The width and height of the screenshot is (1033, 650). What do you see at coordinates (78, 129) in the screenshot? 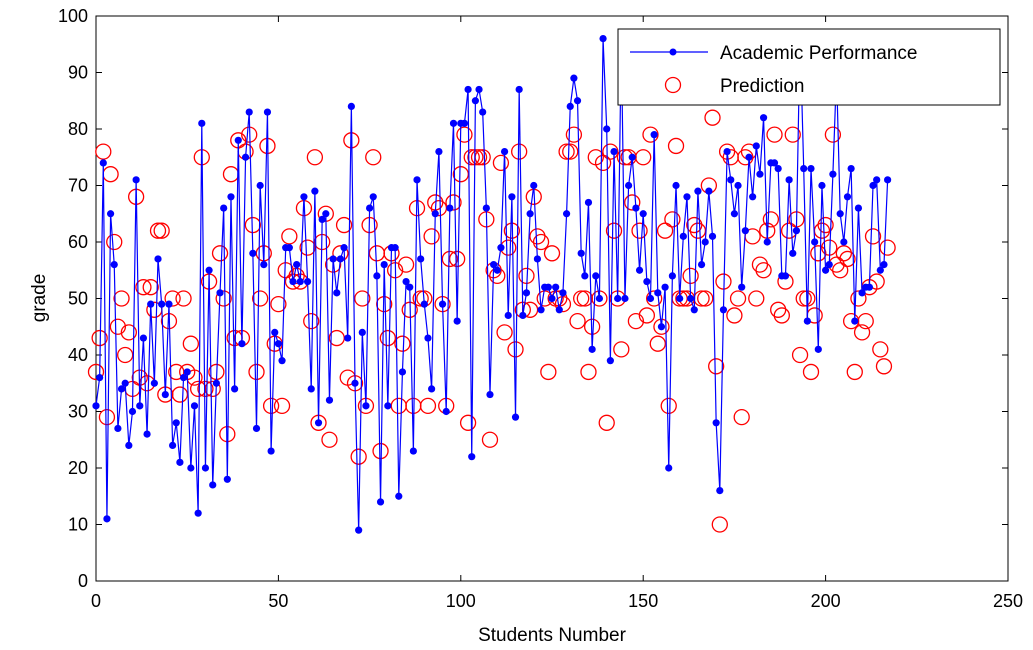
I see `y-tick-label: 80` at bounding box center [78, 129].